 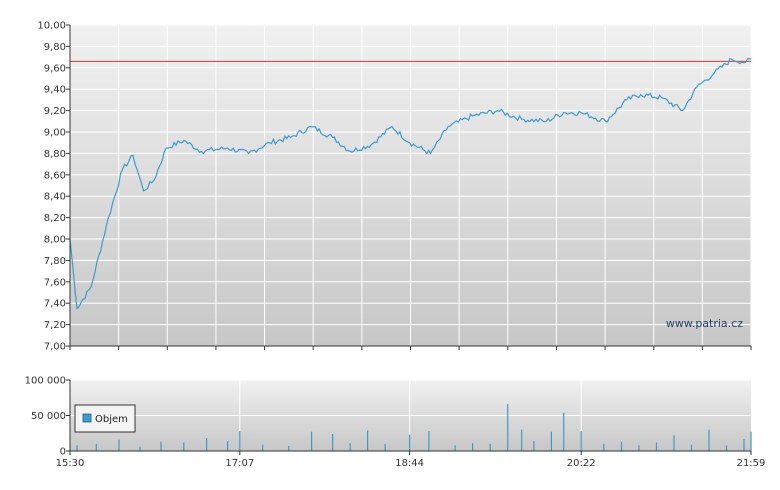 What do you see at coordinates (55, 133) in the screenshot?
I see `price-y-tick-label: 9,00` at bounding box center [55, 133].